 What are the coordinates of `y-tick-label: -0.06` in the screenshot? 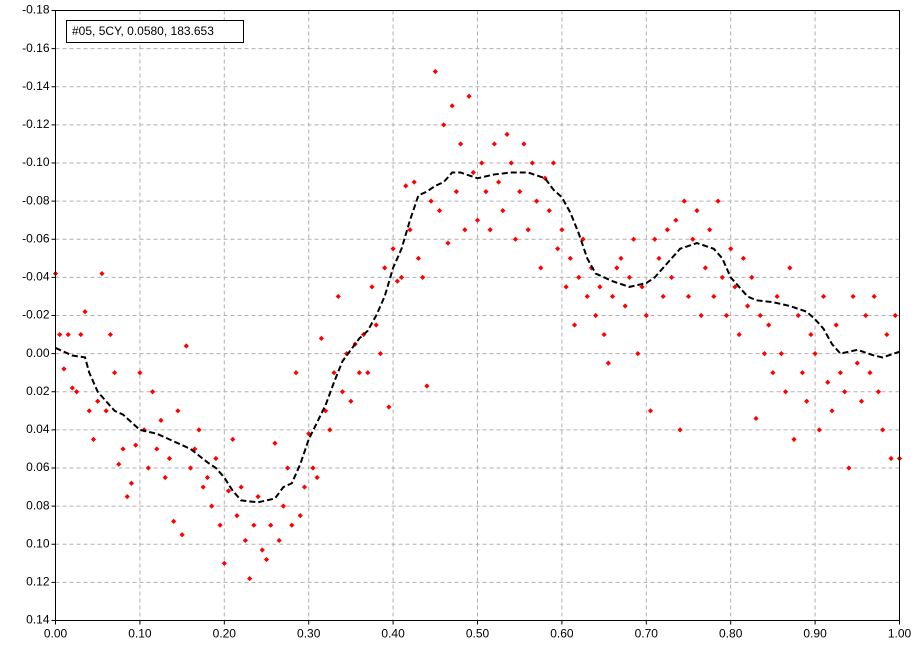 It's located at (36, 238).